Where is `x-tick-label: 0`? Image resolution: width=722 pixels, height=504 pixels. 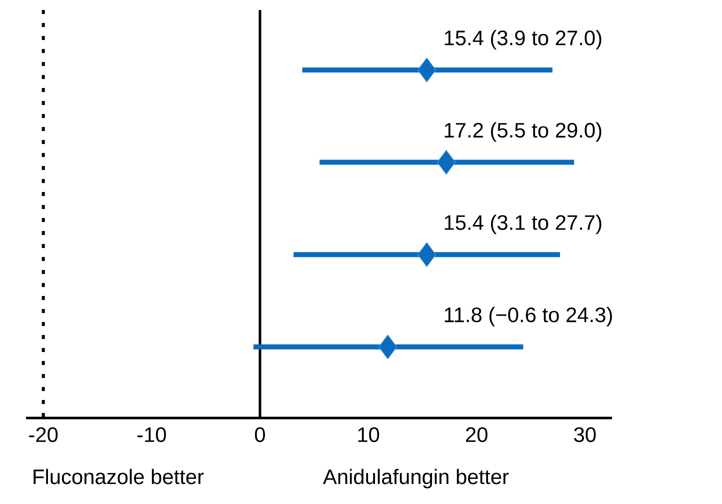 x-tick-label: 0 is located at coordinates (259, 434).